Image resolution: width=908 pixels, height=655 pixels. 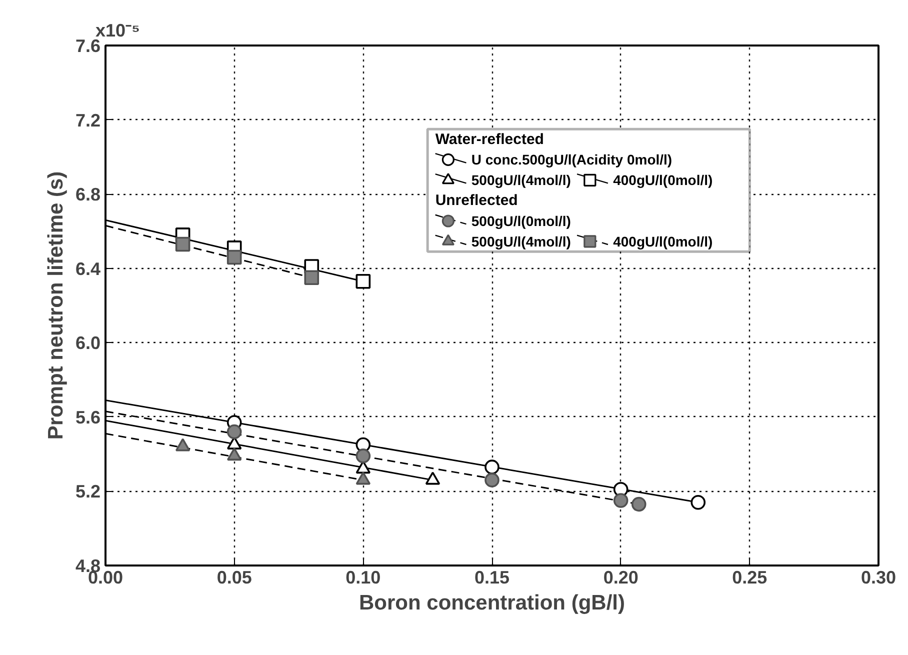 What do you see at coordinates (88, 194) in the screenshot?
I see `y-tick-label: 6.8` at bounding box center [88, 194].